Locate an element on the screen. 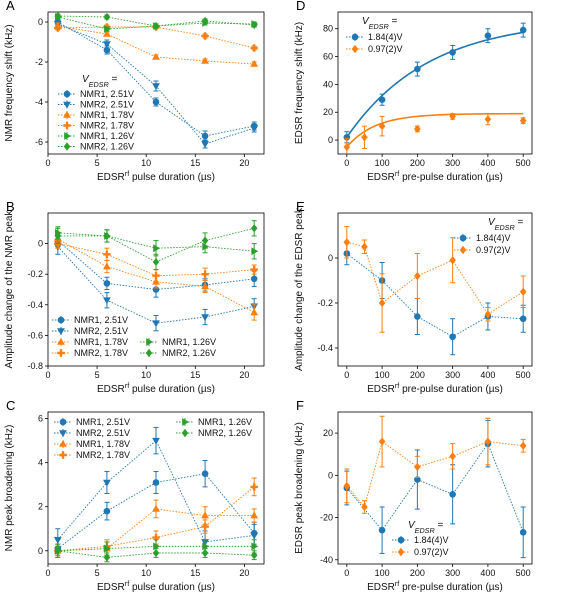 The width and height of the screenshot is (571, 601). legend-label: NMR1, 1.26V is located at coordinates (107, 136).